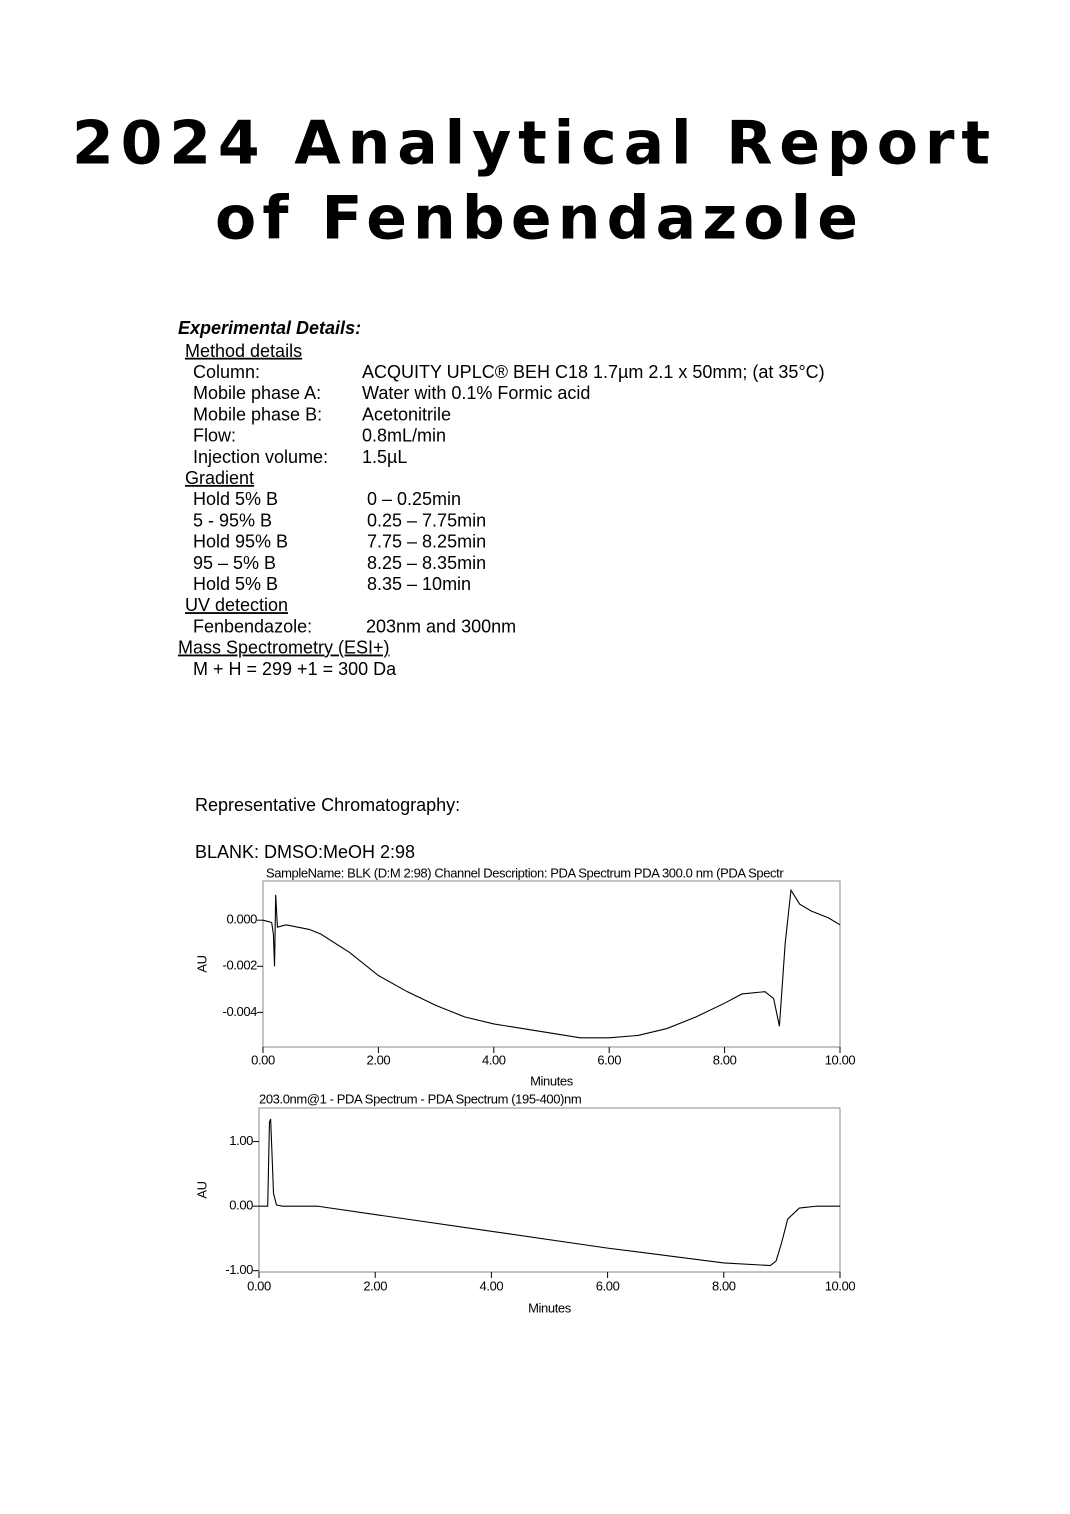 This screenshot has width=1070, height=1514. Describe the element at coordinates (241, 1140) in the screenshot. I see `y-tick-label: 1.00` at that location.